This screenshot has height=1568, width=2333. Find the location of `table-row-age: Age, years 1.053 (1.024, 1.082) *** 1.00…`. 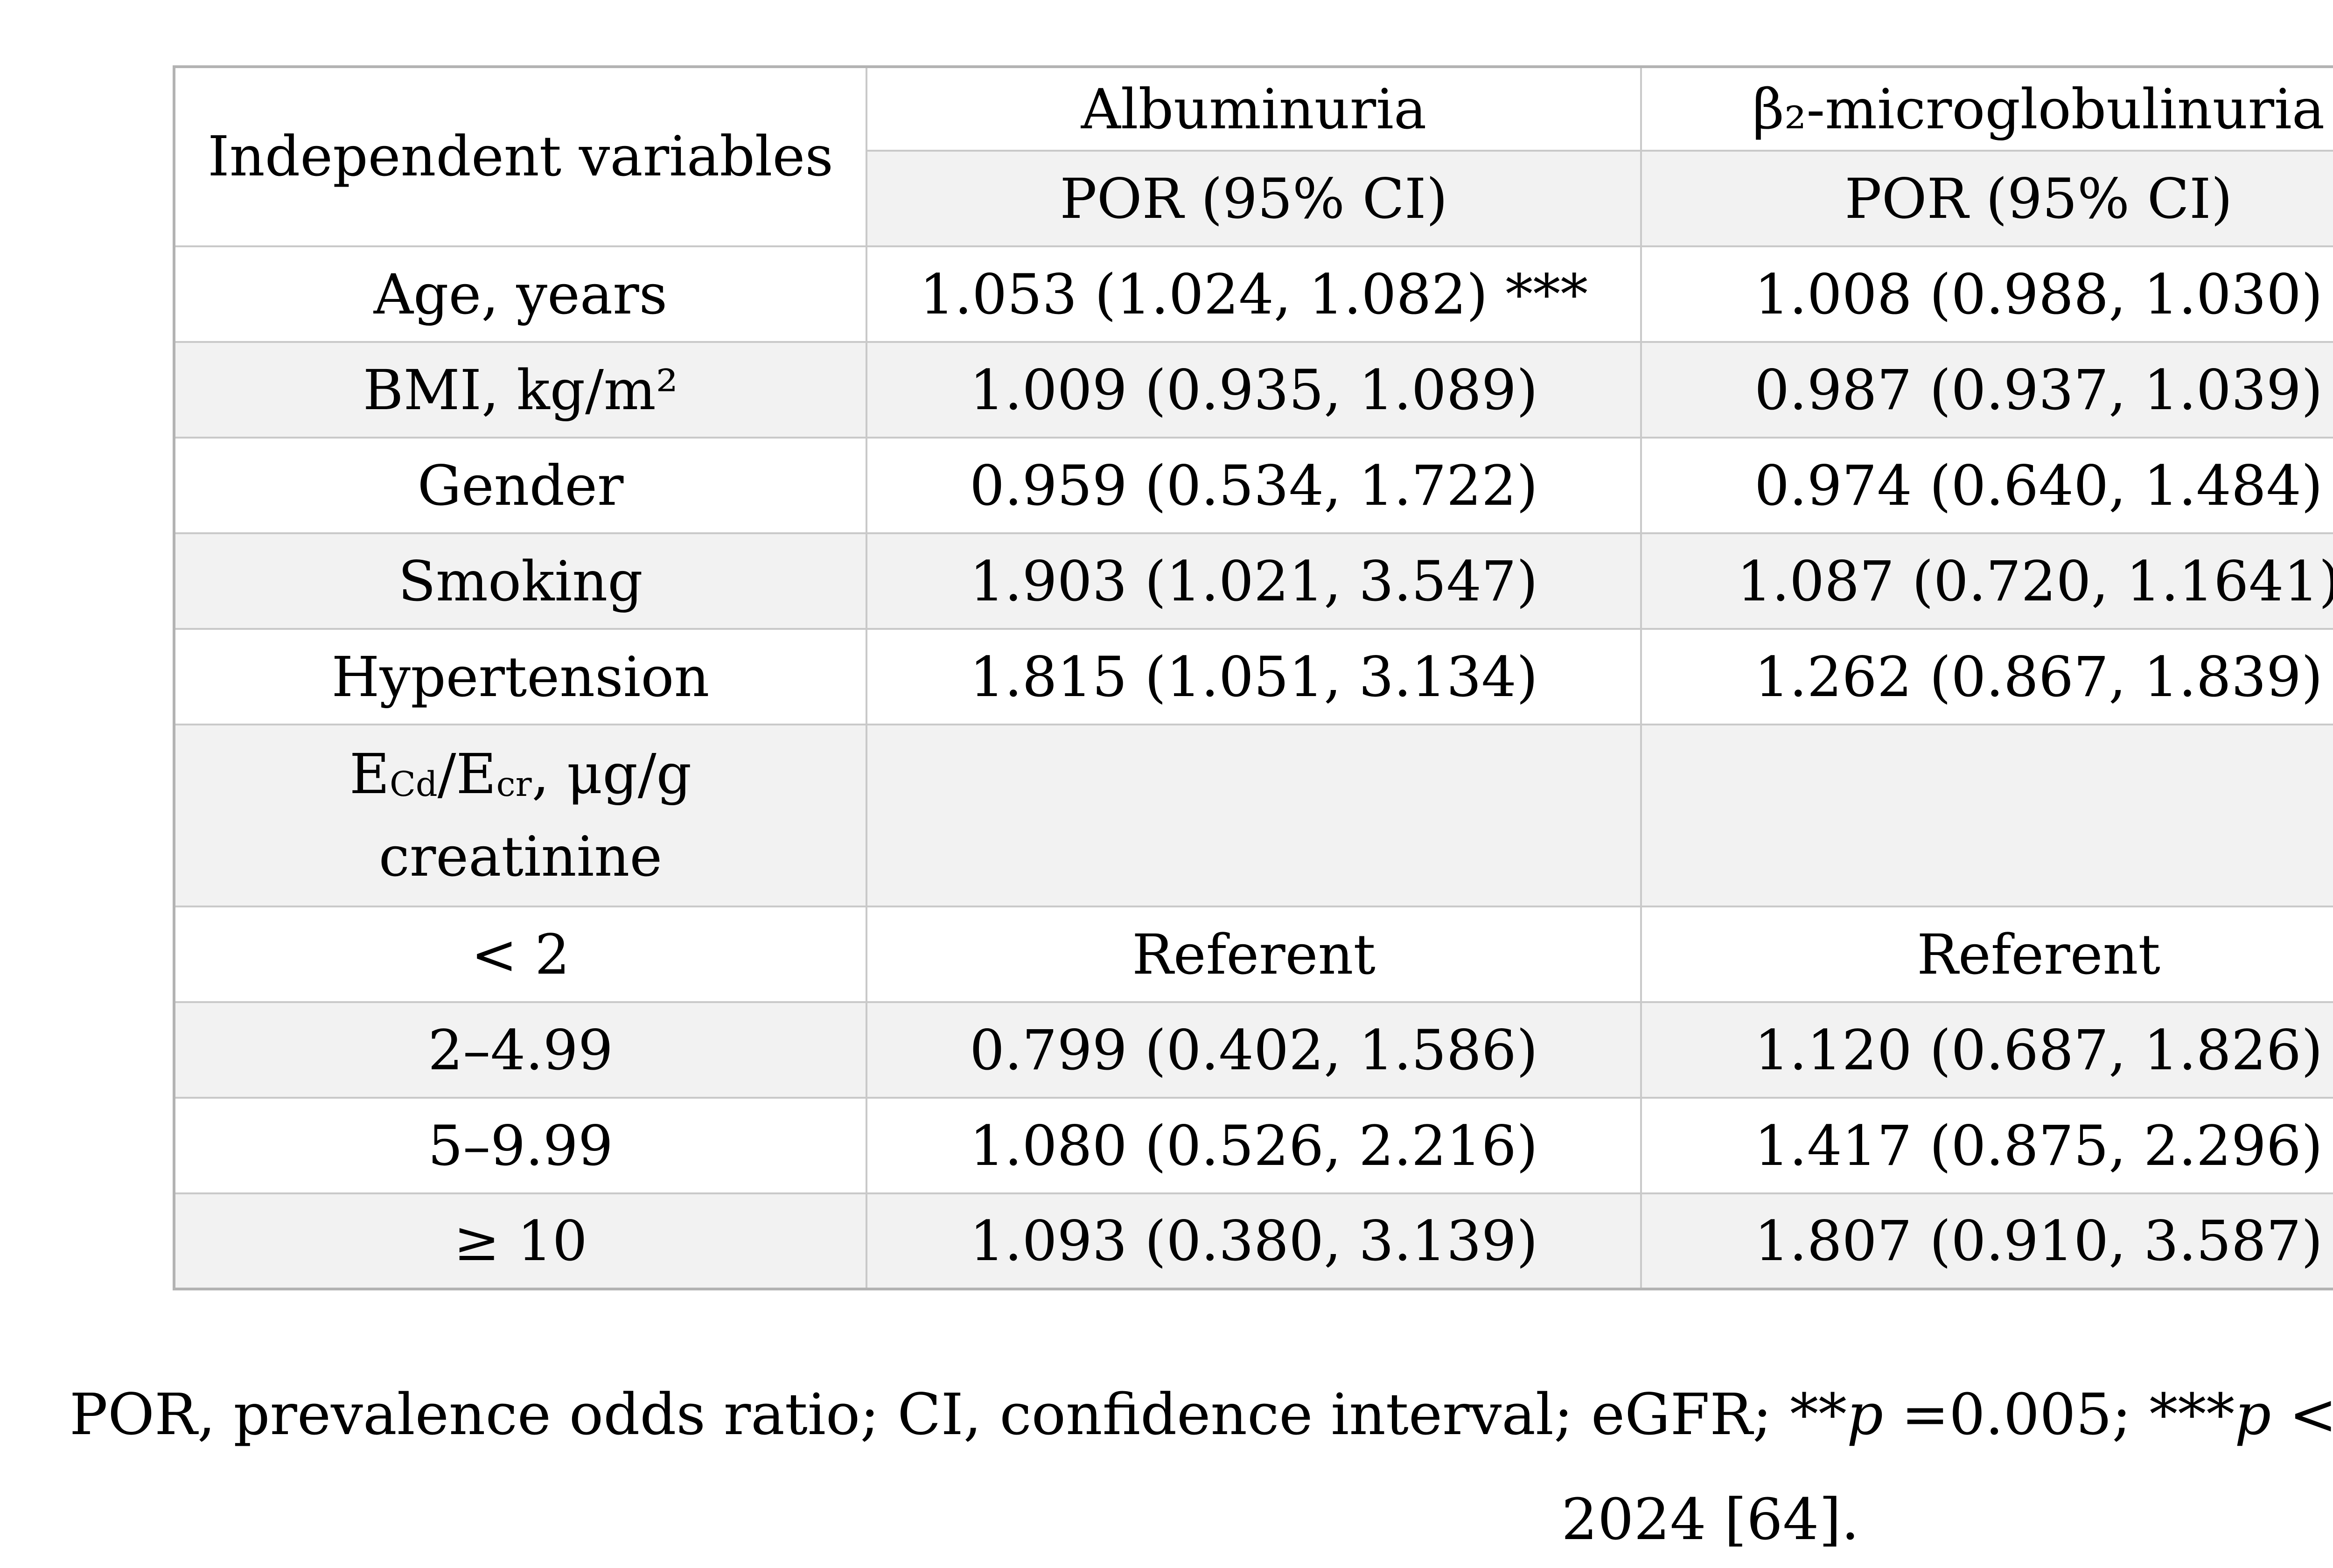

table-row-age: Age, years 1.053 (1.024, 1.082) *** 1.00… is located at coordinates (1253, 294).